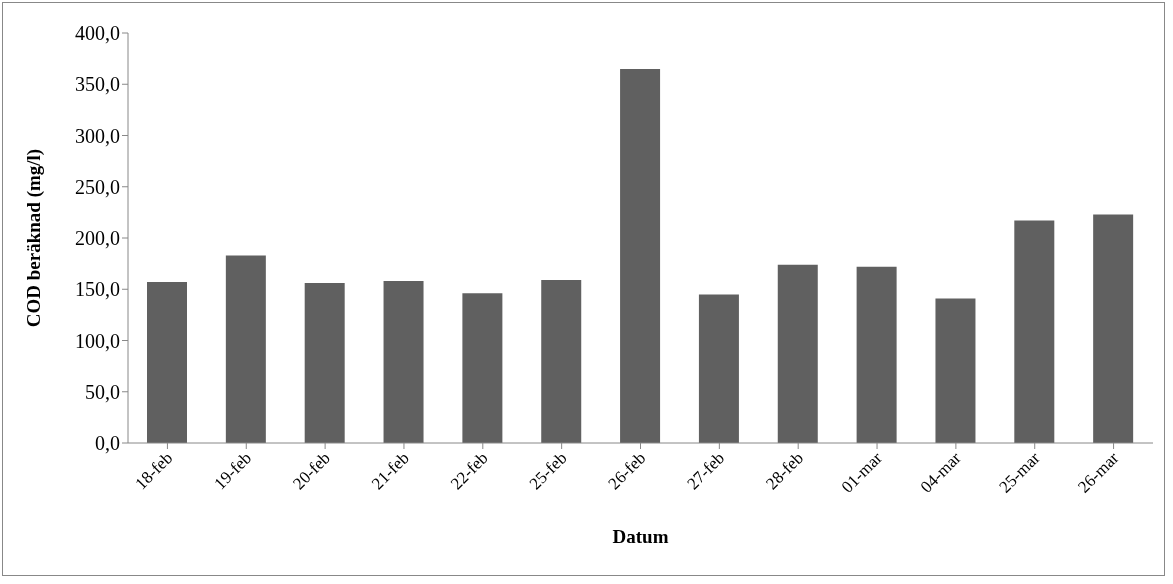  Describe the element at coordinates (640, 536) in the screenshot. I see `x-axis-title: Datum` at that location.